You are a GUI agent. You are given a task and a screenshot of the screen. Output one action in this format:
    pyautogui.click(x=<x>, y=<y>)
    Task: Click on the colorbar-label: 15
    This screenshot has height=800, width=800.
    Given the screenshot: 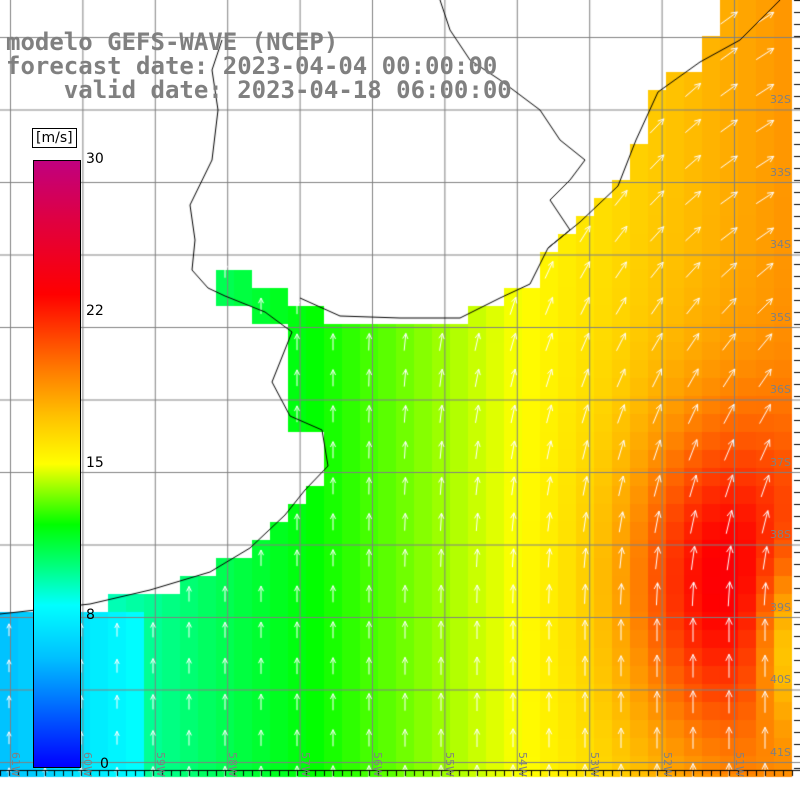 What is the action you would take?
    pyautogui.click(x=95, y=463)
    